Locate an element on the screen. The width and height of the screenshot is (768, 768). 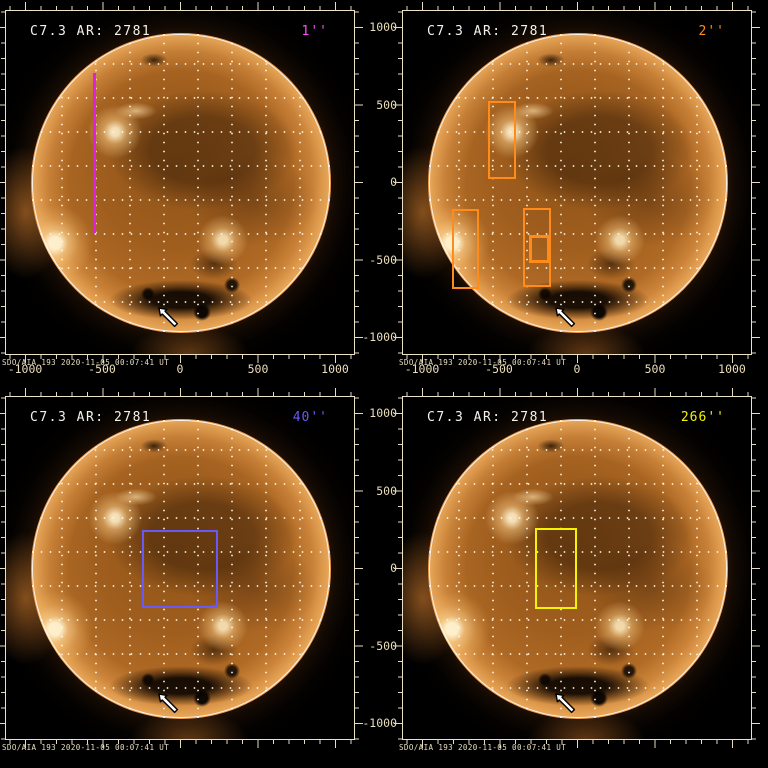
fov-rect-yellow is located at coordinates (556, 568).